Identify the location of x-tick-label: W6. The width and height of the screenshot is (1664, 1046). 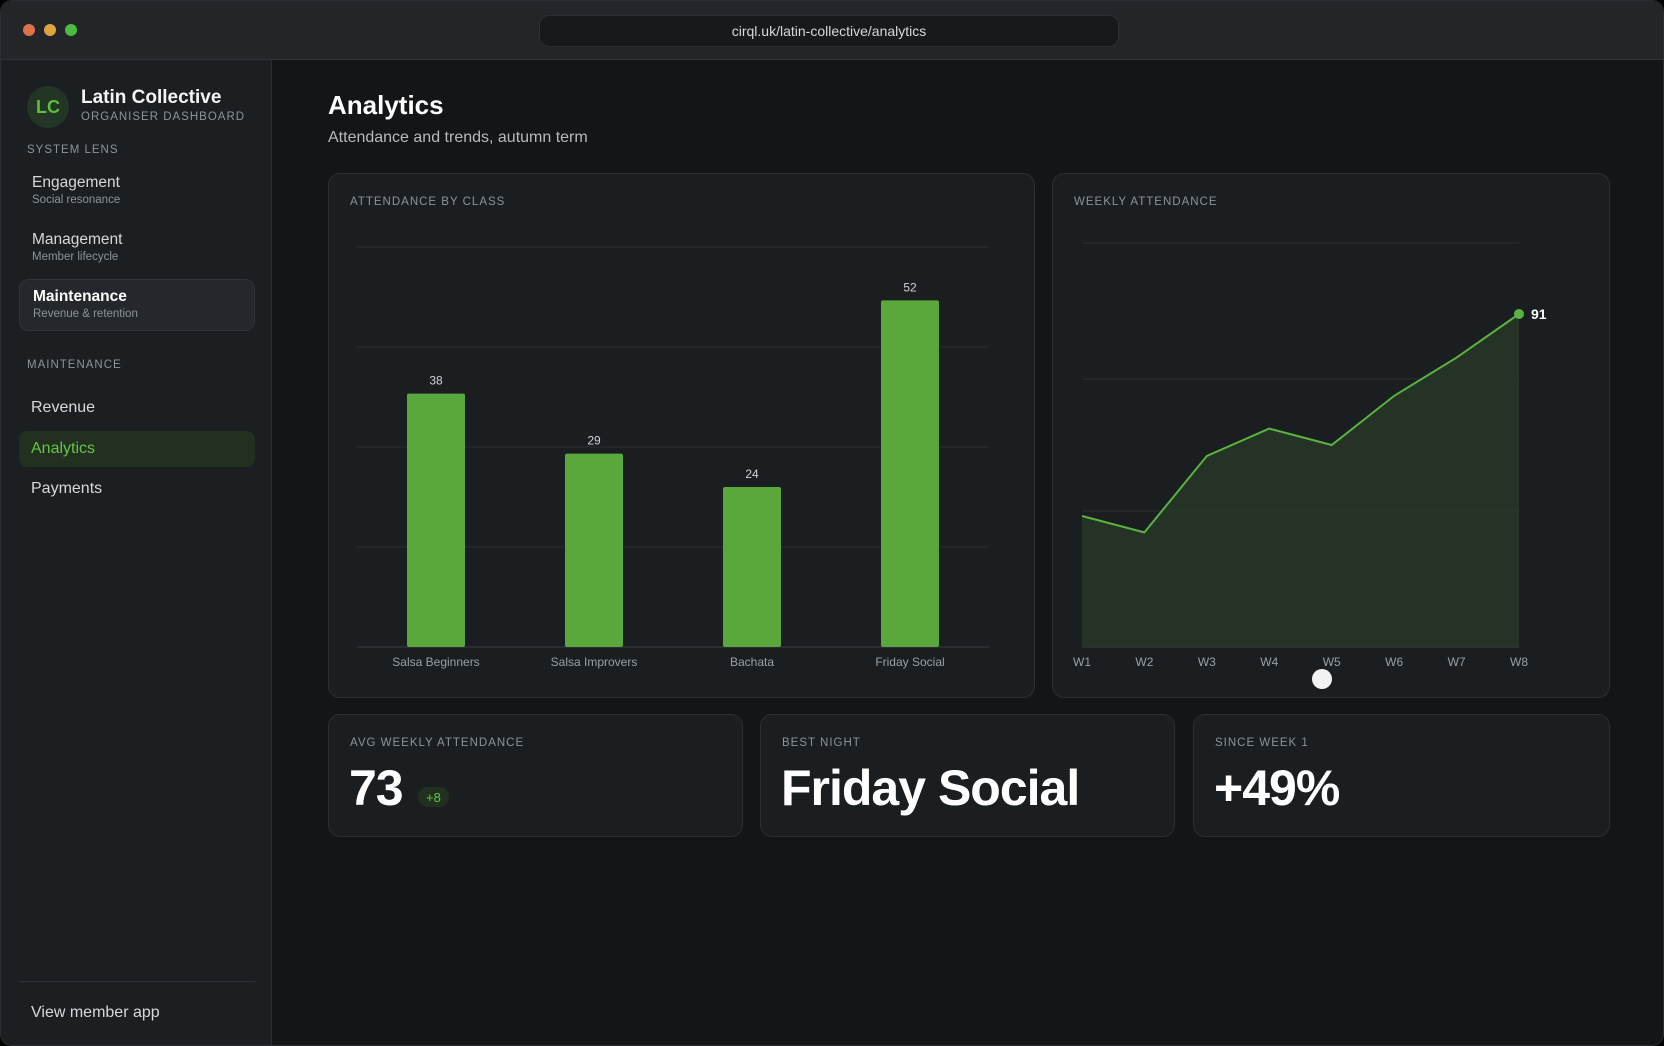
(1394, 662).